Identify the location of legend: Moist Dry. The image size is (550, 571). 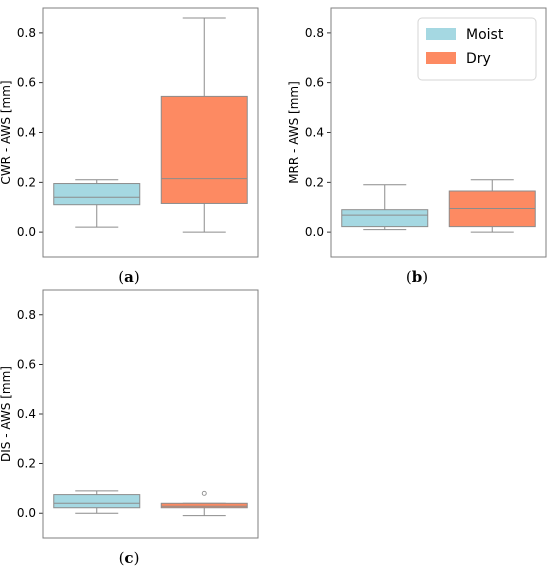
(477, 49).